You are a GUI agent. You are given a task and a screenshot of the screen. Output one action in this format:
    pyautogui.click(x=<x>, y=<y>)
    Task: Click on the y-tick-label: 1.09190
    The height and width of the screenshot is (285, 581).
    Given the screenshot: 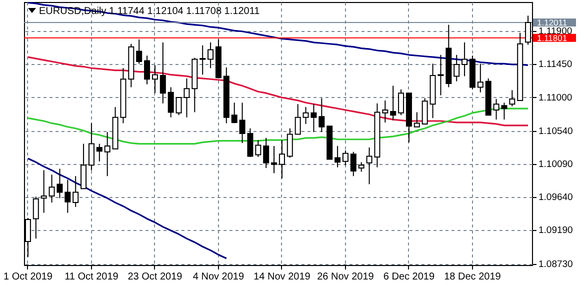 What is the action you would take?
    pyautogui.click(x=555, y=230)
    